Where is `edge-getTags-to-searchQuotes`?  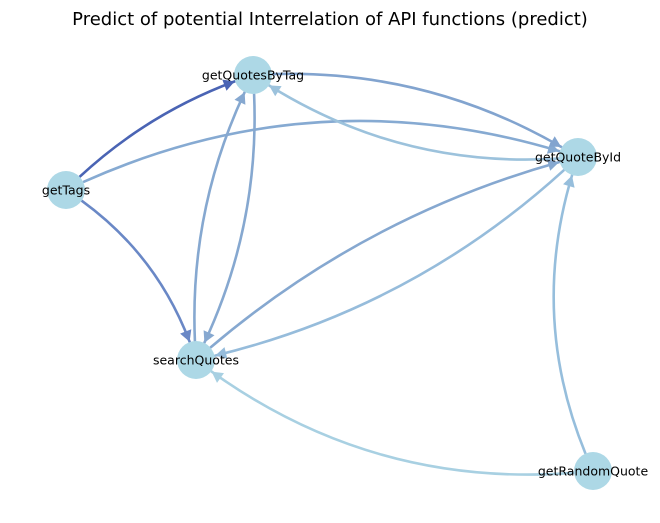 edge-getTags-to-searchQuotes is located at coordinates (136, 271).